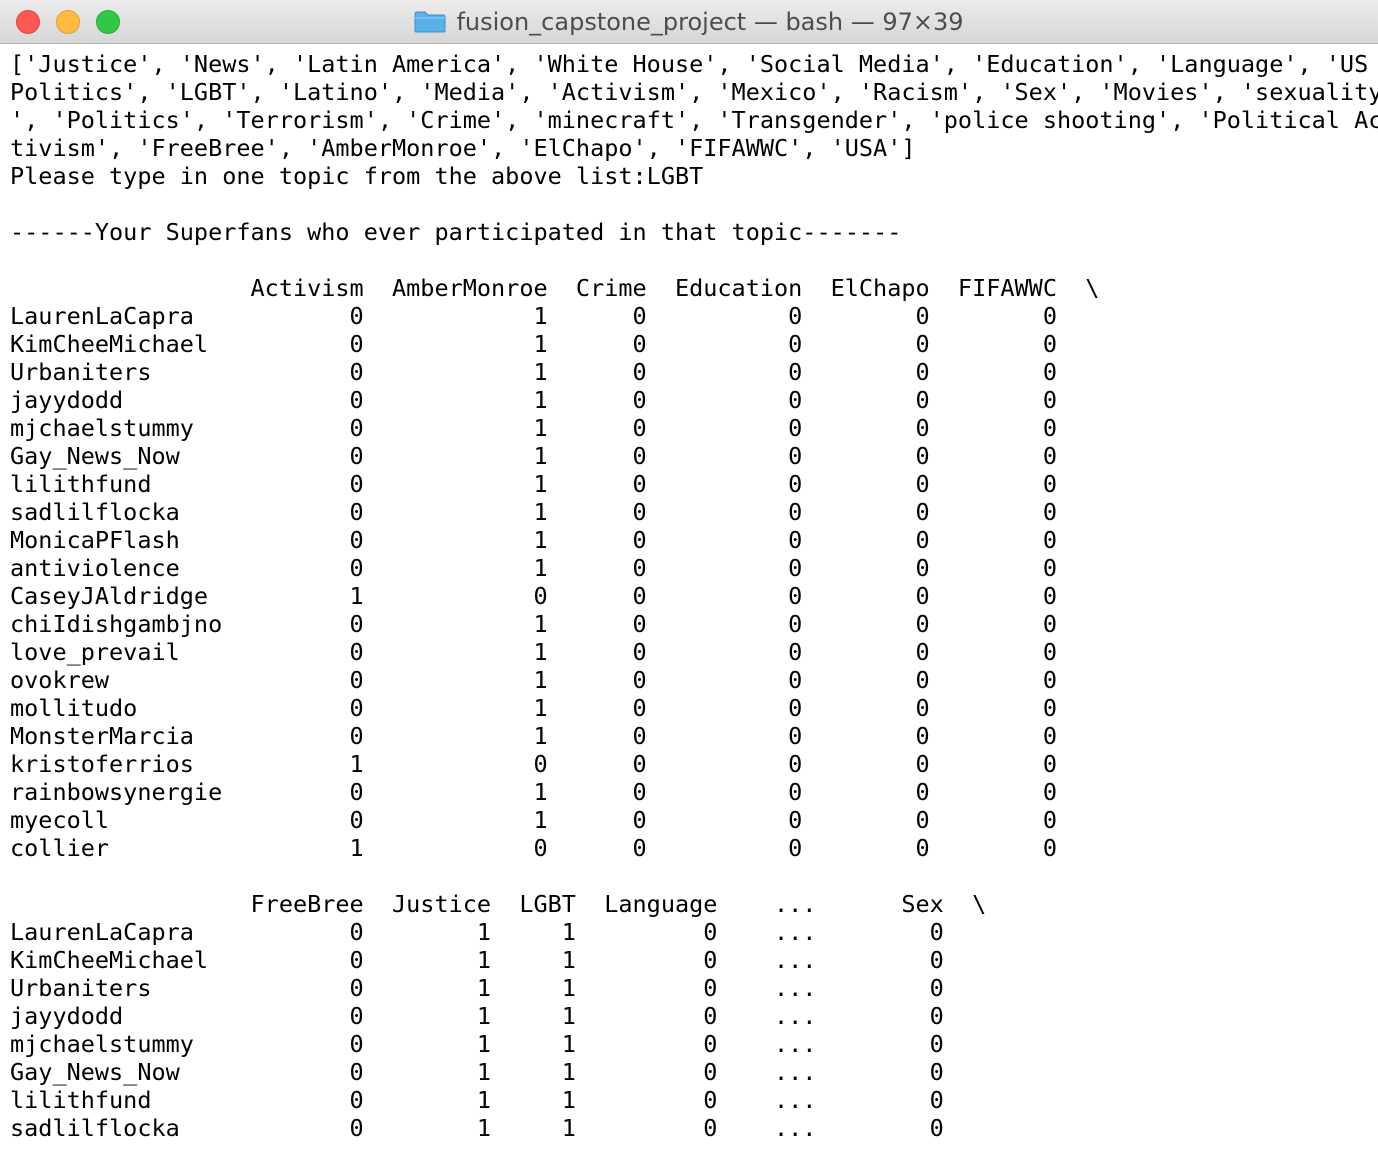 The image size is (1378, 1152). I want to click on terminal-line: mjchaelstummy 0 1 0 0 0 0, so click(533, 428).